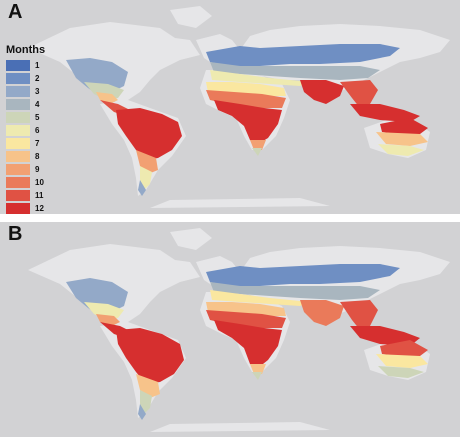 The image size is (460, 437). I want to click on legend-label: 7, so click(37, 143).